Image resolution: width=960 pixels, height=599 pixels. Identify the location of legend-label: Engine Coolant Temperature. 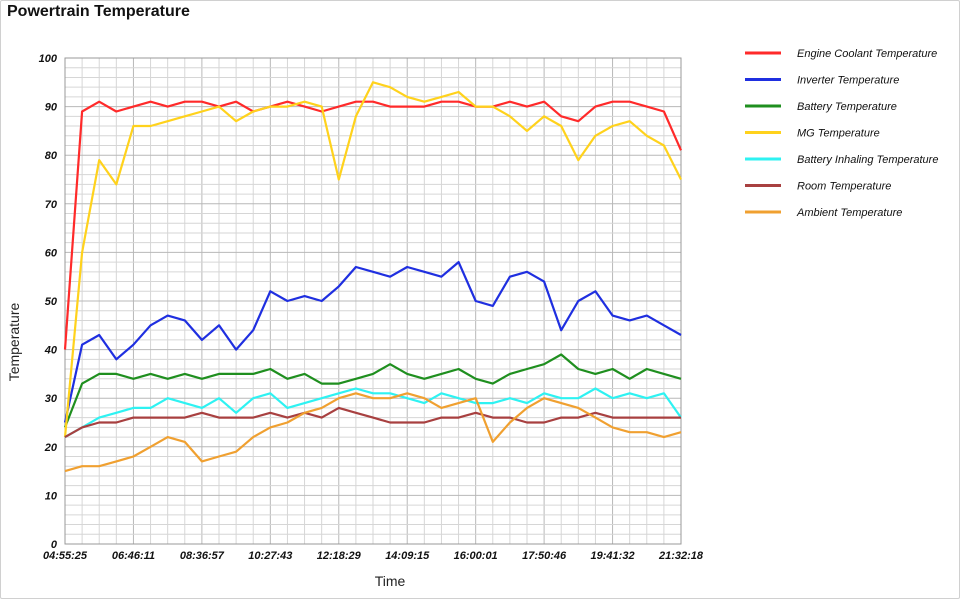
(867, 54).